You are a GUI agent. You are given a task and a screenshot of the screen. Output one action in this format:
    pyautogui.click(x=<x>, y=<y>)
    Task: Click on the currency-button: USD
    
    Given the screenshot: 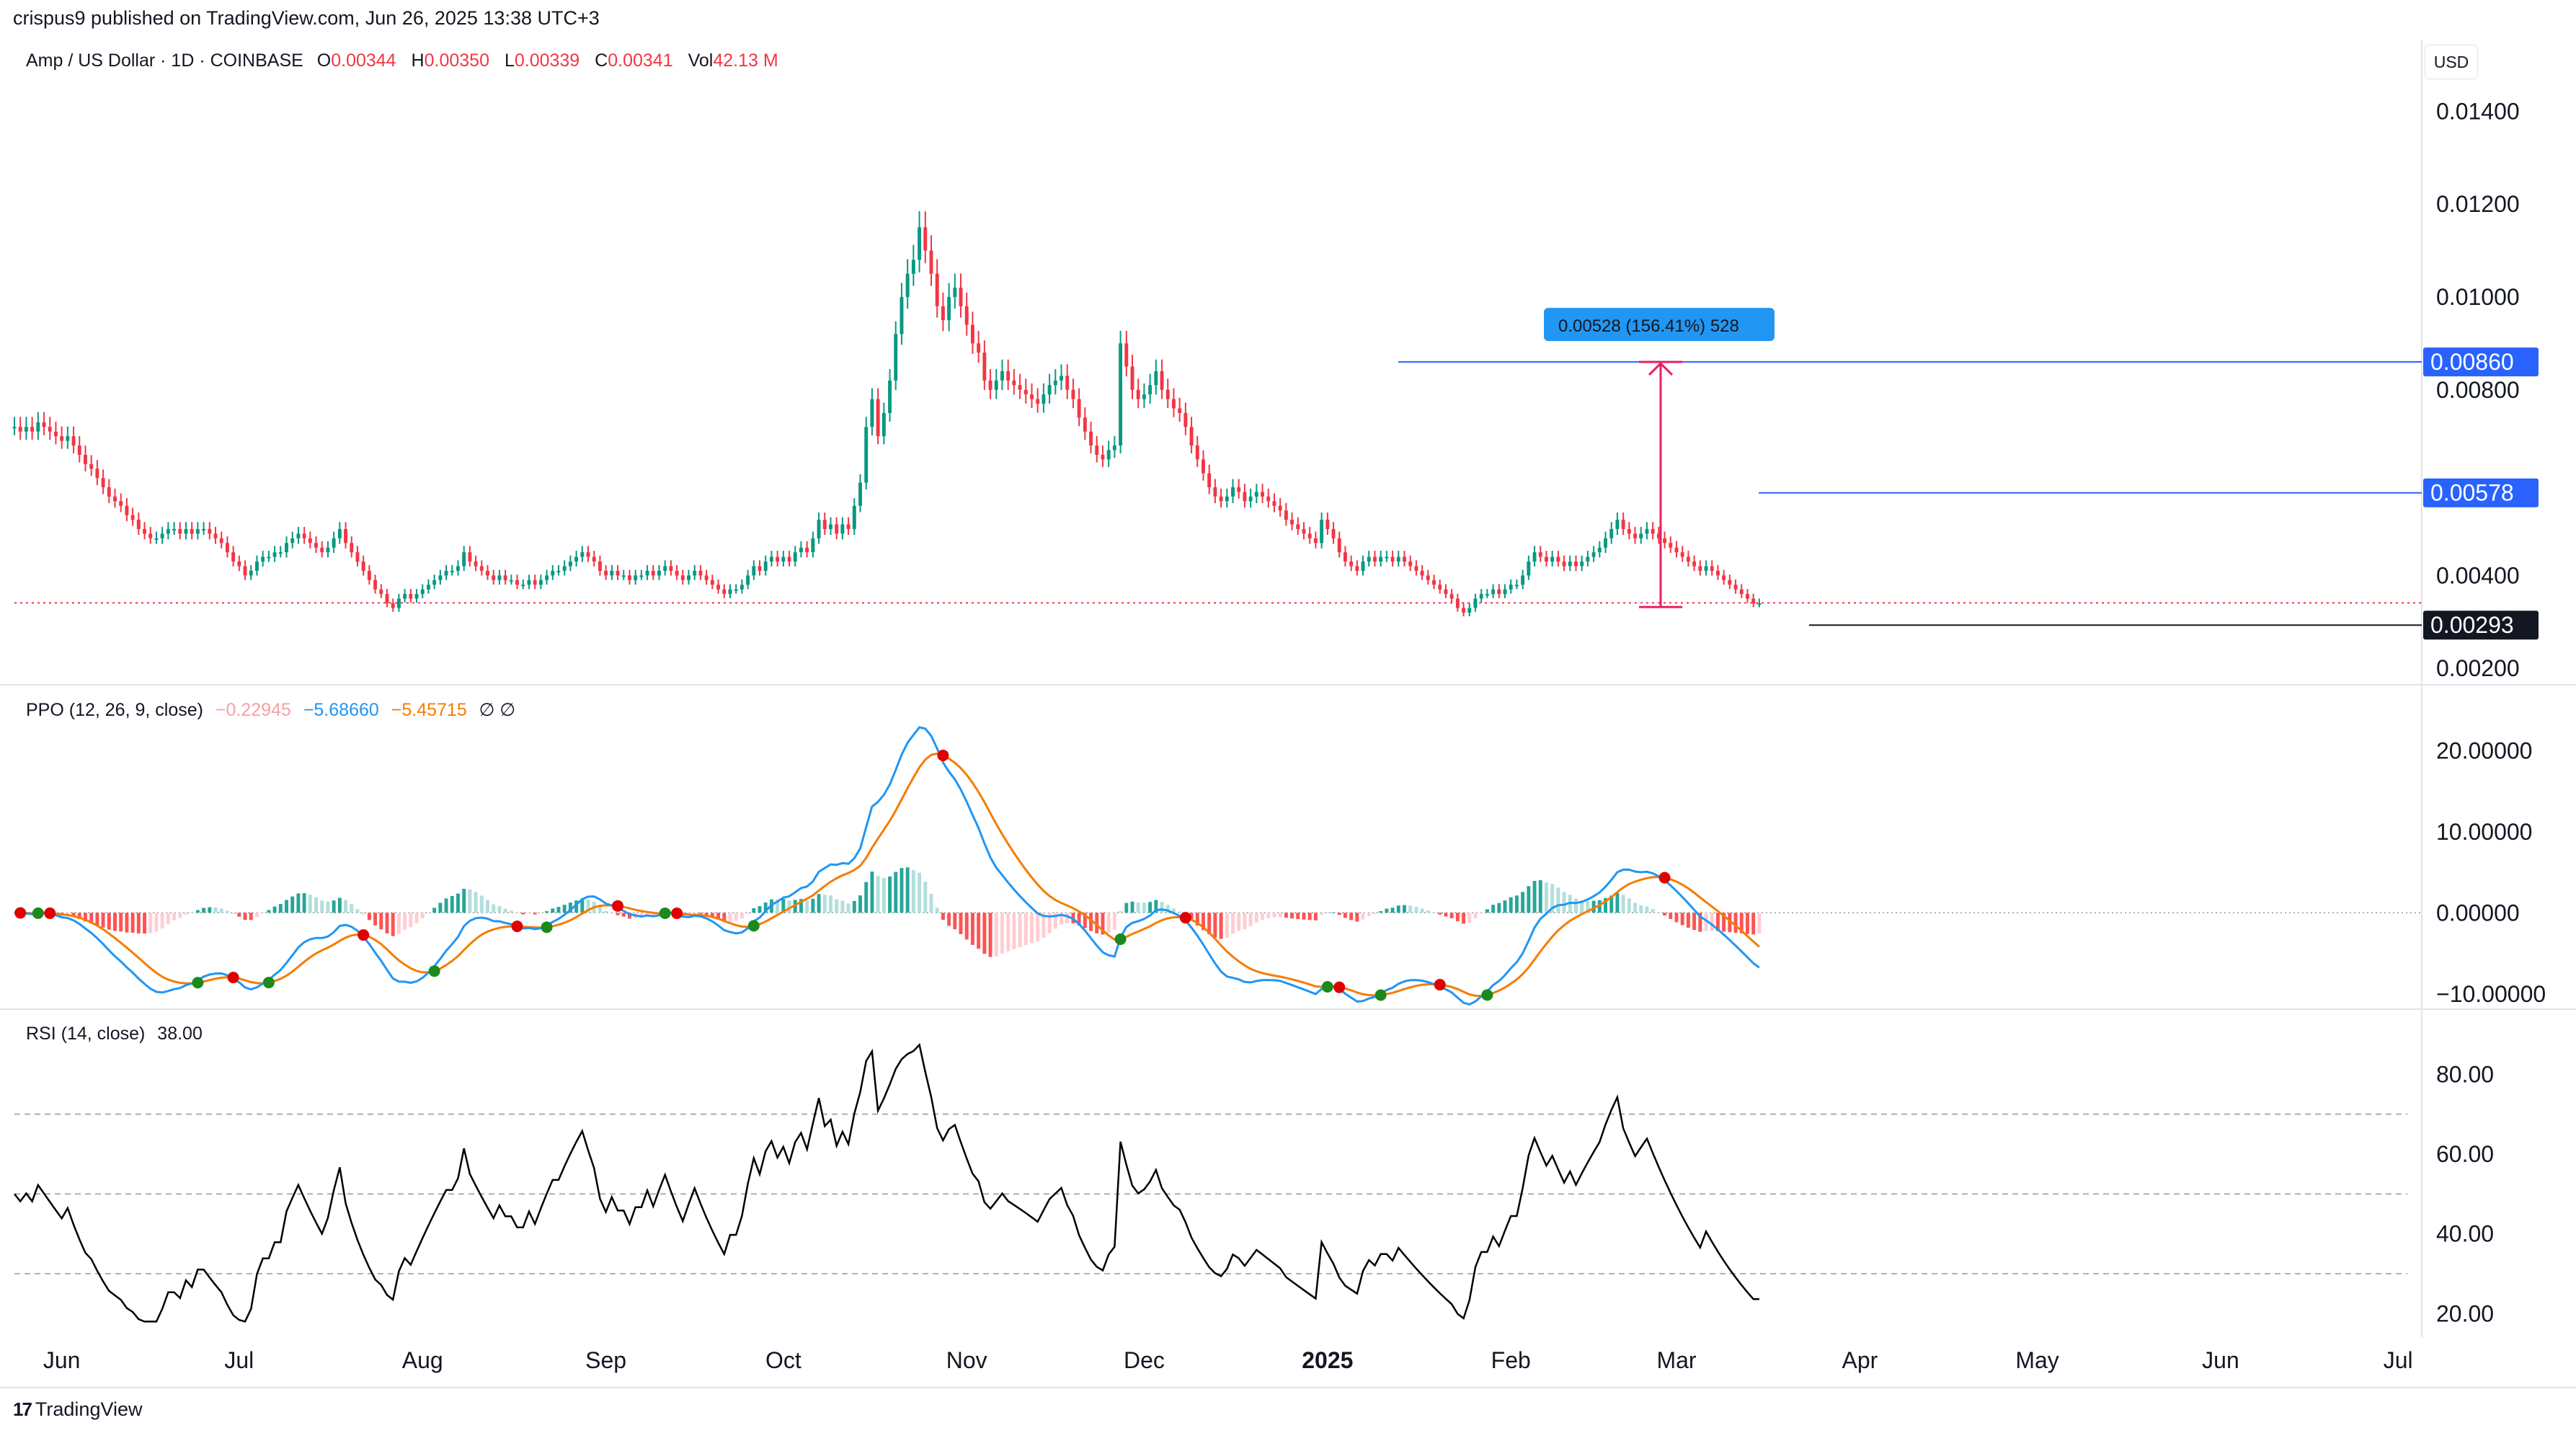 What is the action you would take?
    pyautogui.click(x=2451, y=62)
    